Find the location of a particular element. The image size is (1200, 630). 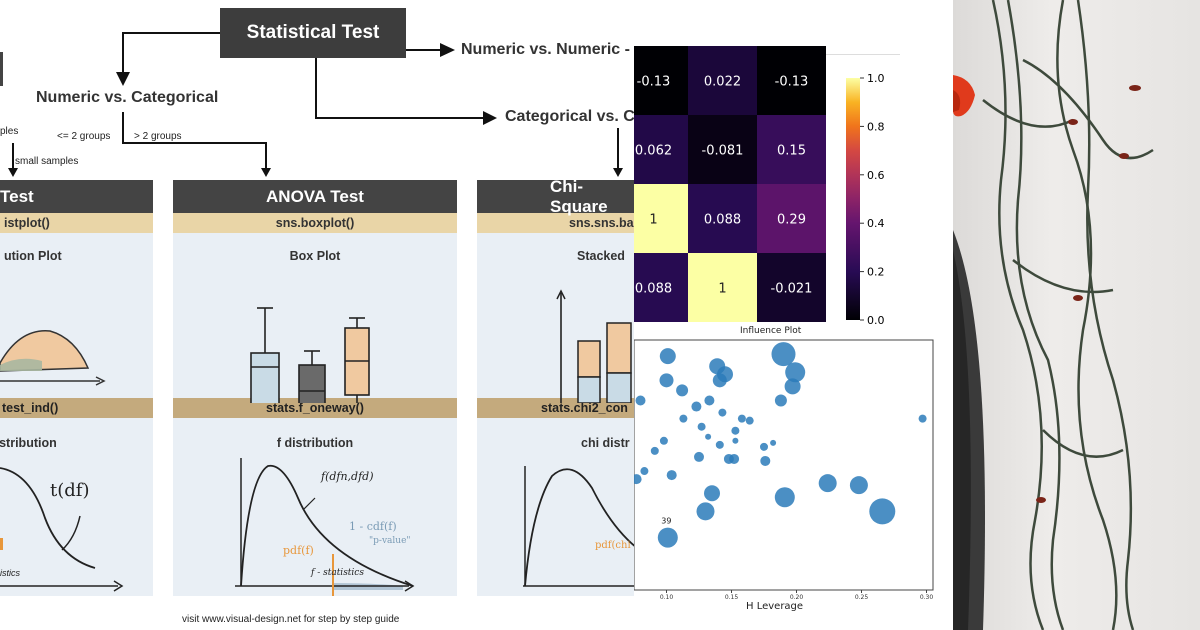

f-df-annotation: f(dfn,dfd) is located at coordinates (347, 476).